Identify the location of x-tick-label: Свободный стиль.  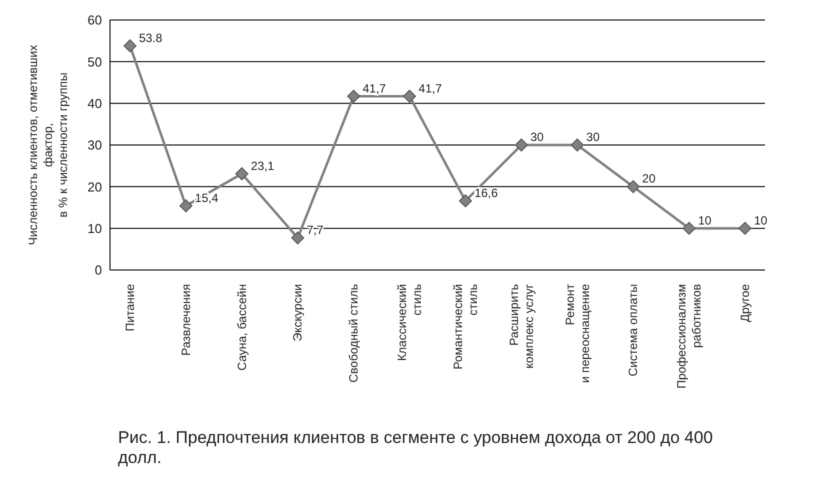
(353, 333).